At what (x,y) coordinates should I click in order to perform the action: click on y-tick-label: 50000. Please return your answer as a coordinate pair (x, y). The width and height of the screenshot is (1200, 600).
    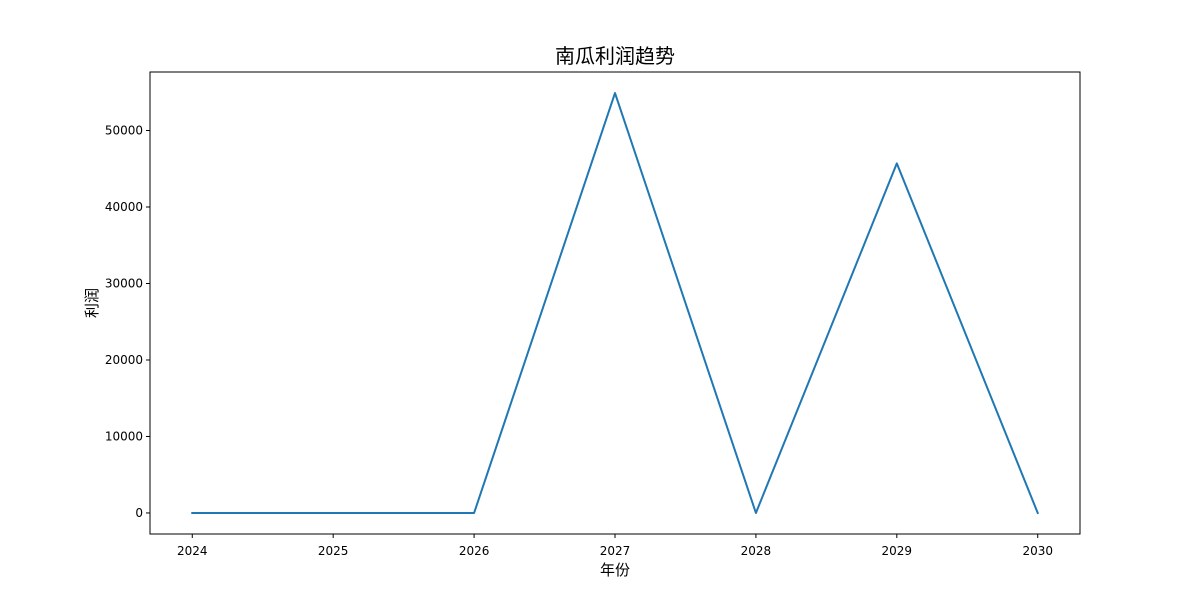
    Looking at the image, I should click on (124, 131).